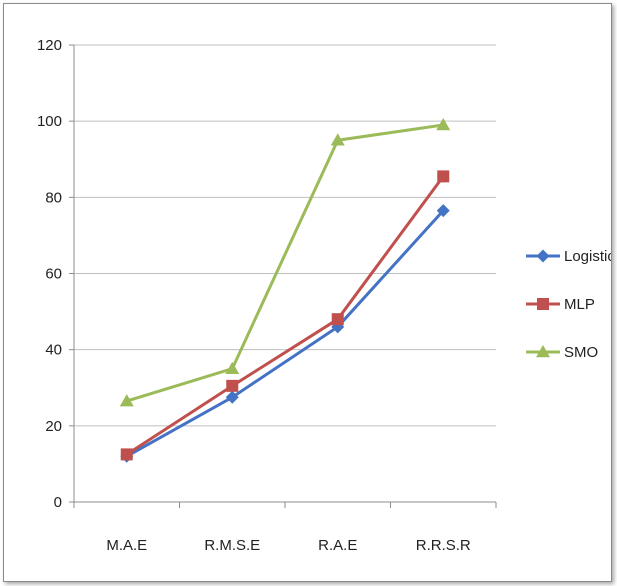  What do you see at coordinates (587, 256) in the screenshot?
I see `legend-label: Logistic` at bounding box center [587, 256].